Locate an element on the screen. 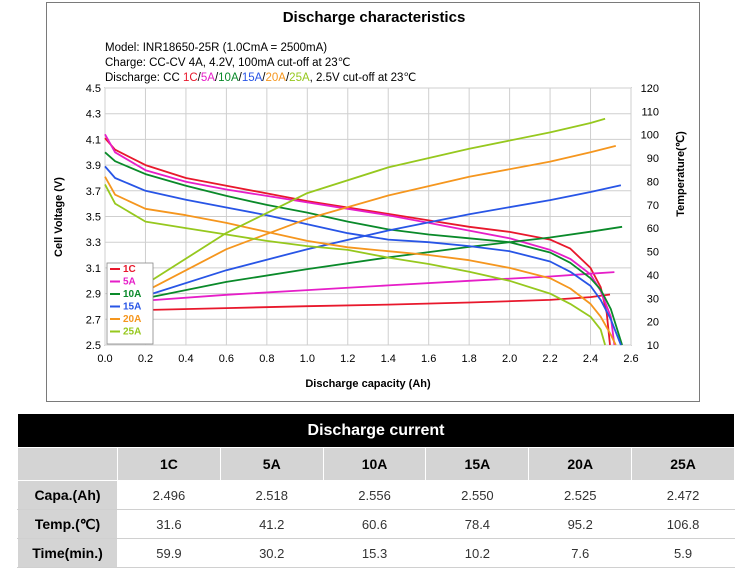 Image resolution: width=749 pixels, height=583 pixels. y2-tick-label: 10 is located at coordinates (653, 346).